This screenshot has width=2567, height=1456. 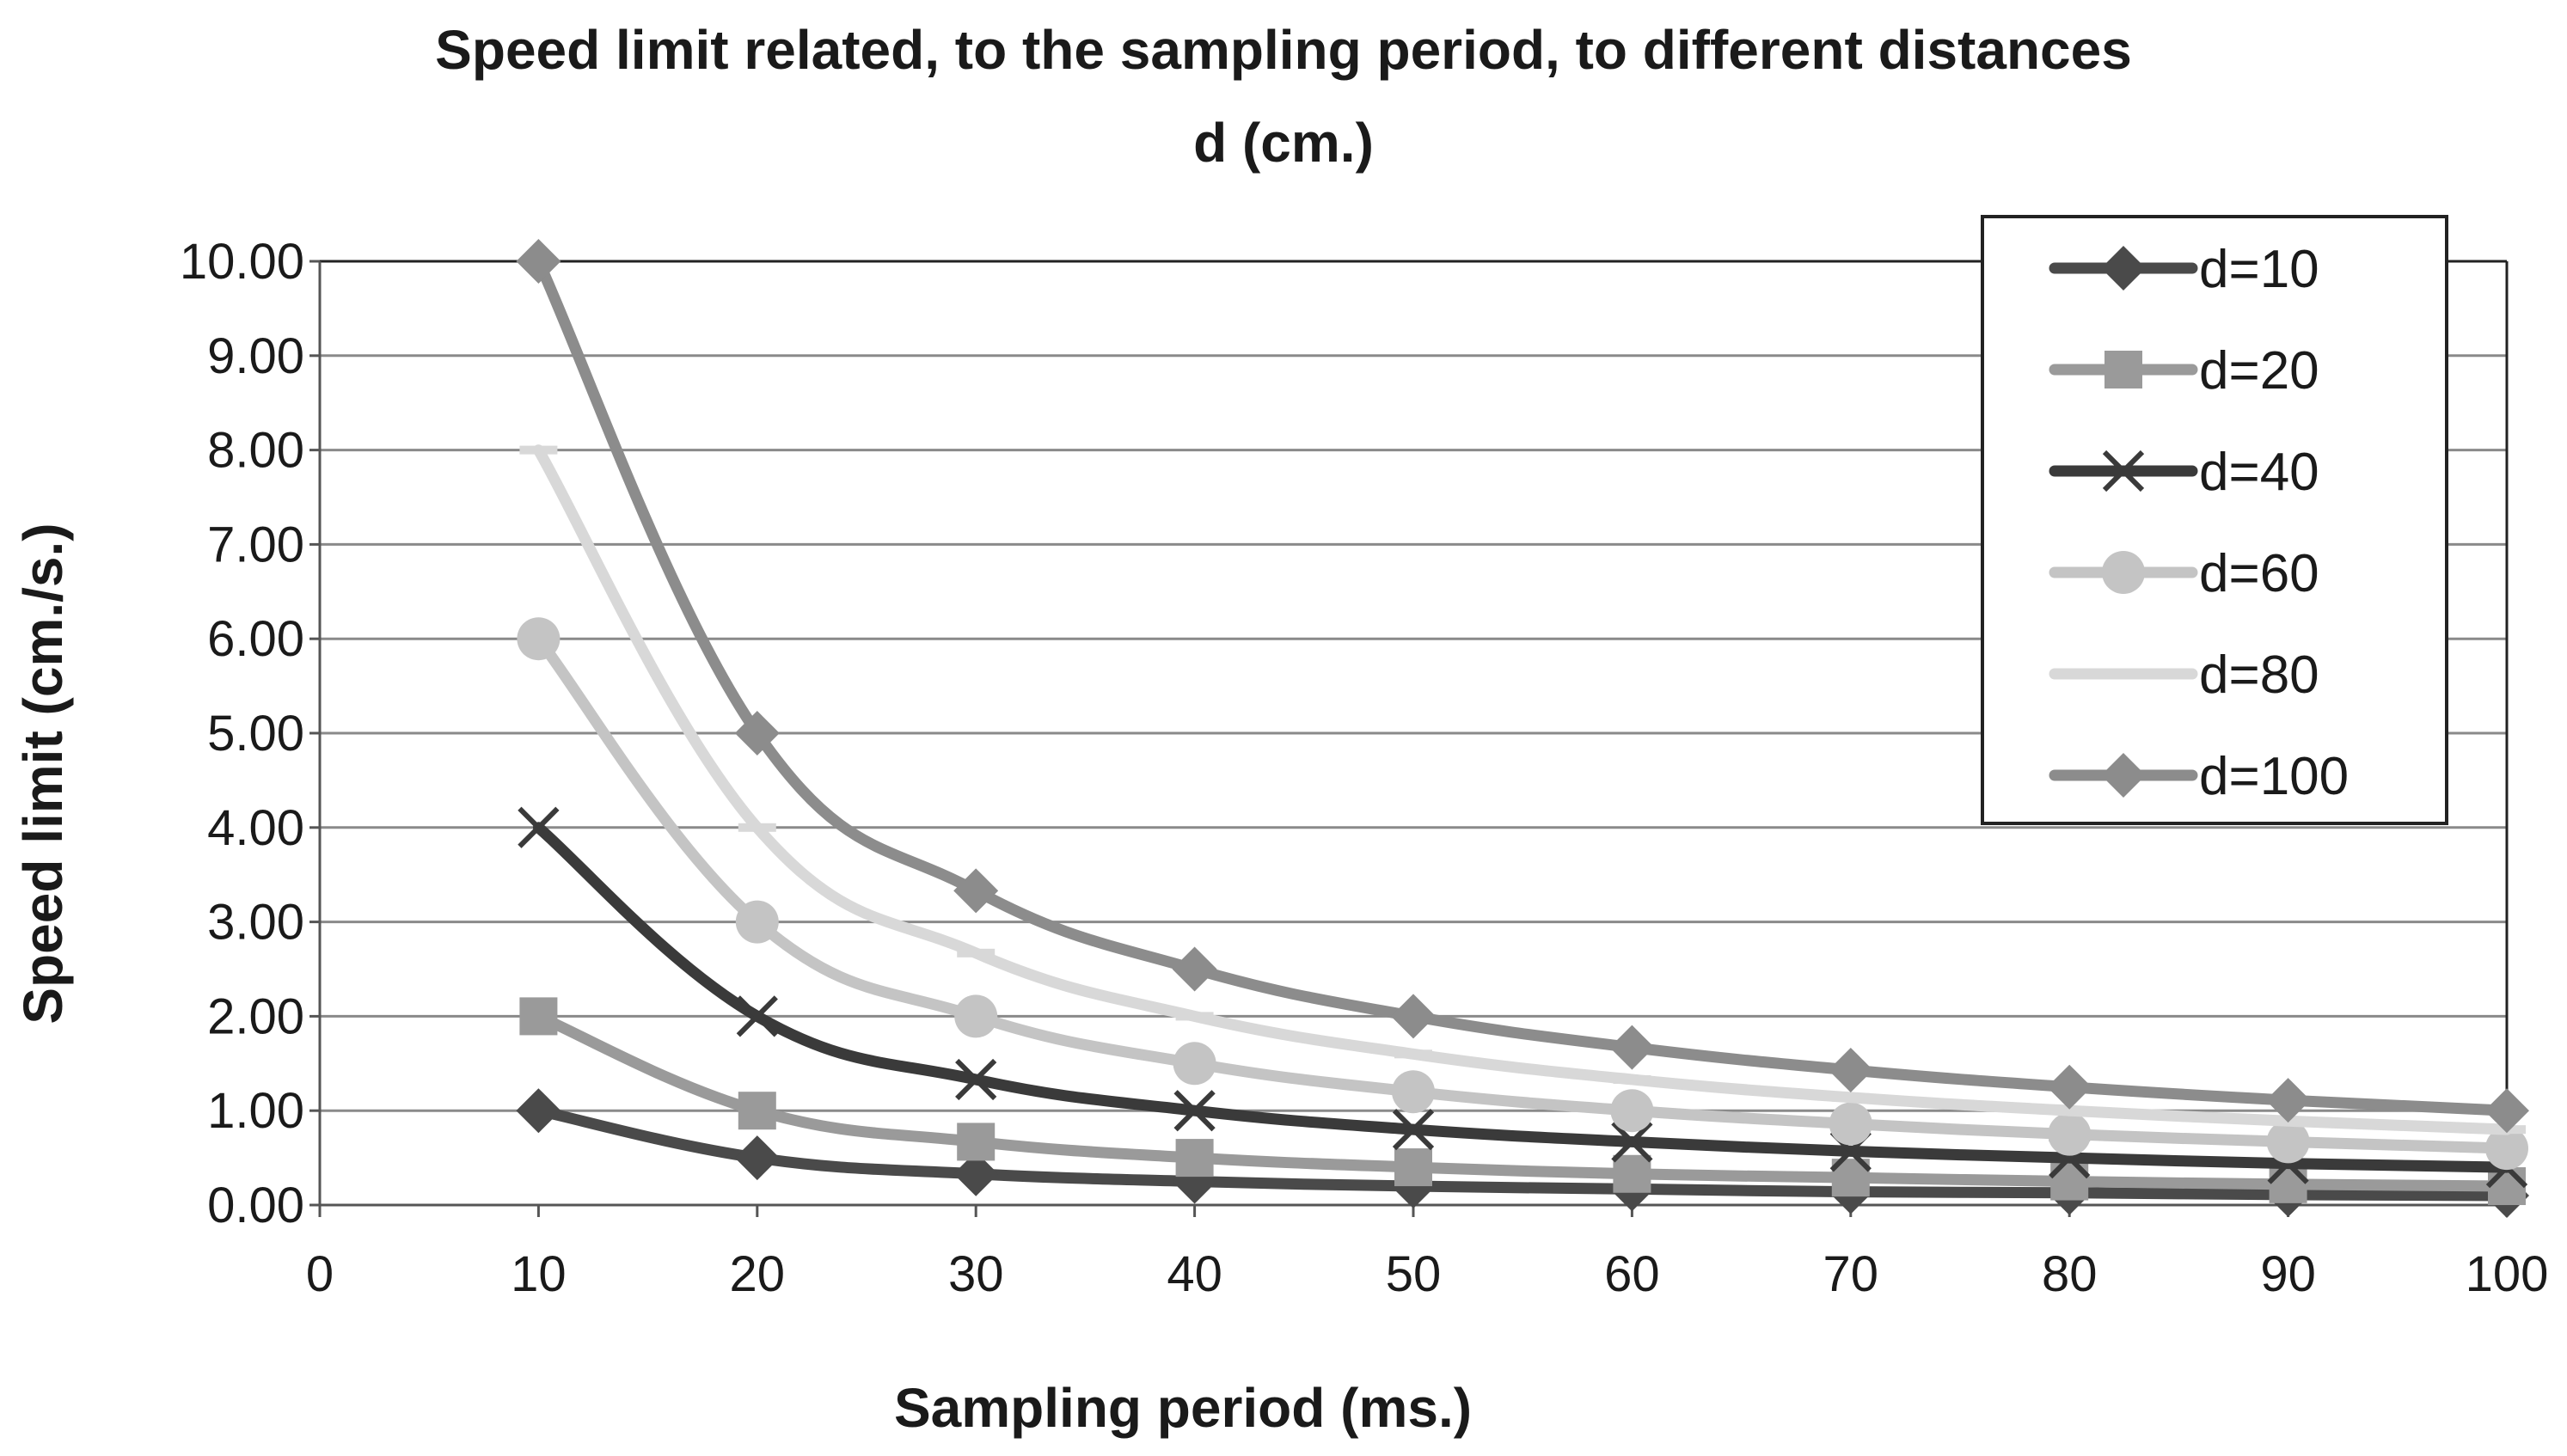 What do you see at coordinates (1632, 1142) in the screenshot?
I see `data-point-d=40-60` at bounding box center [1632, 1142].